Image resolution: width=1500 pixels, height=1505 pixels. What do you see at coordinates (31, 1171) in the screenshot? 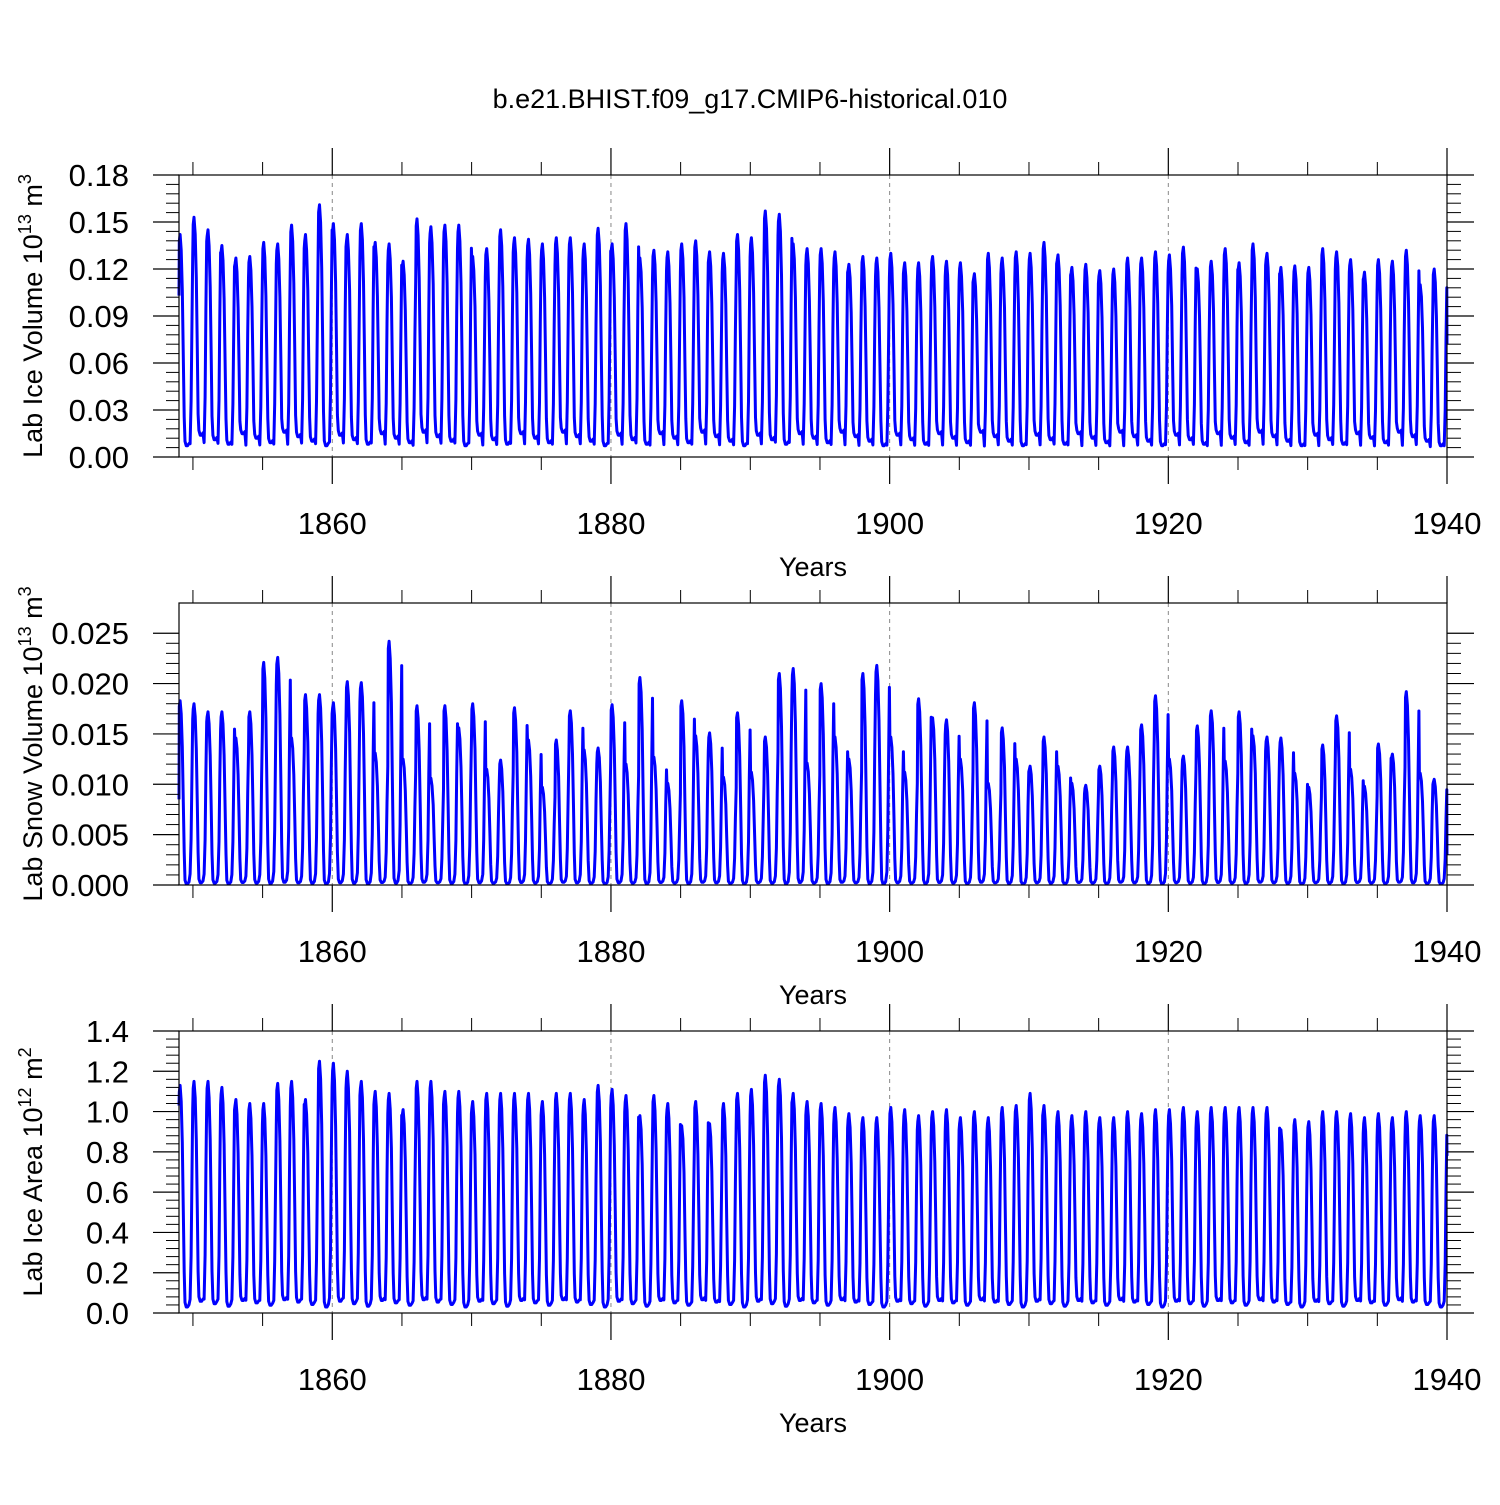
I see `y-axis-label: Lab Ice Area 1012 m2` at bounding box center [31, 1171].